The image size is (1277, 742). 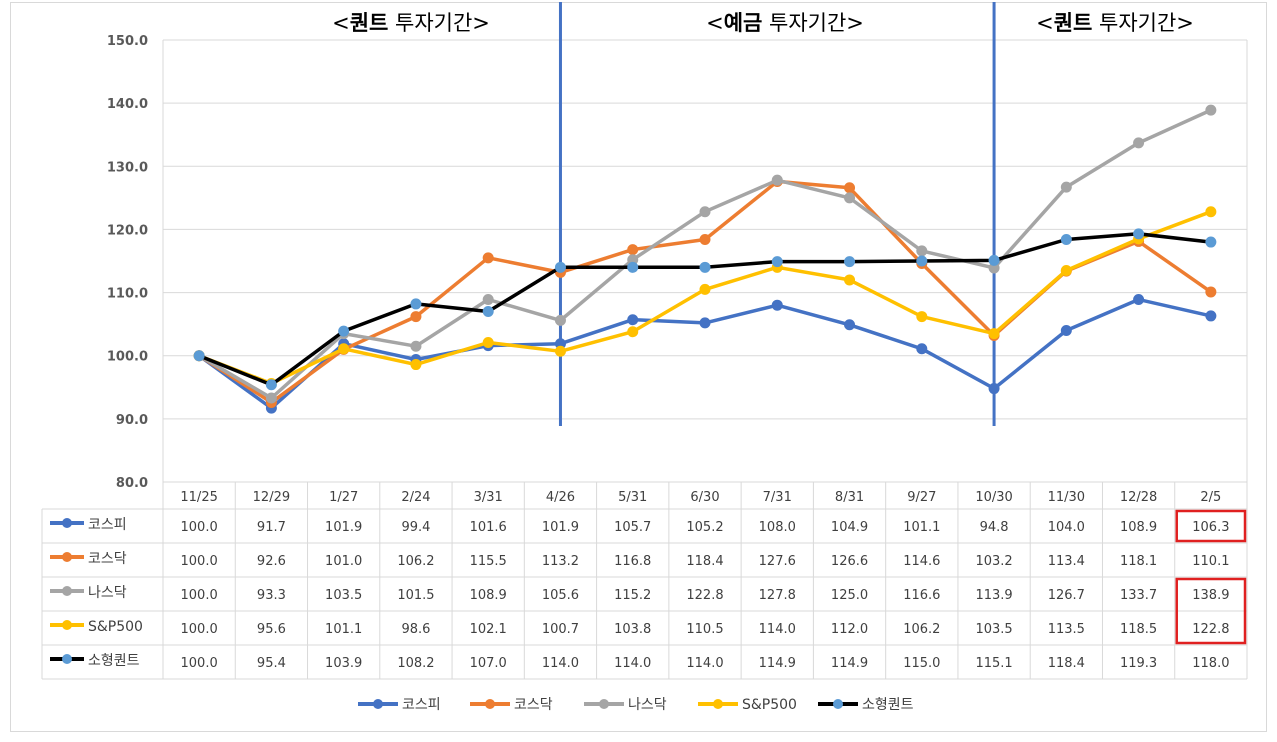 I want to click on y-tick-label: 120.0, so click(x=127, y=230).